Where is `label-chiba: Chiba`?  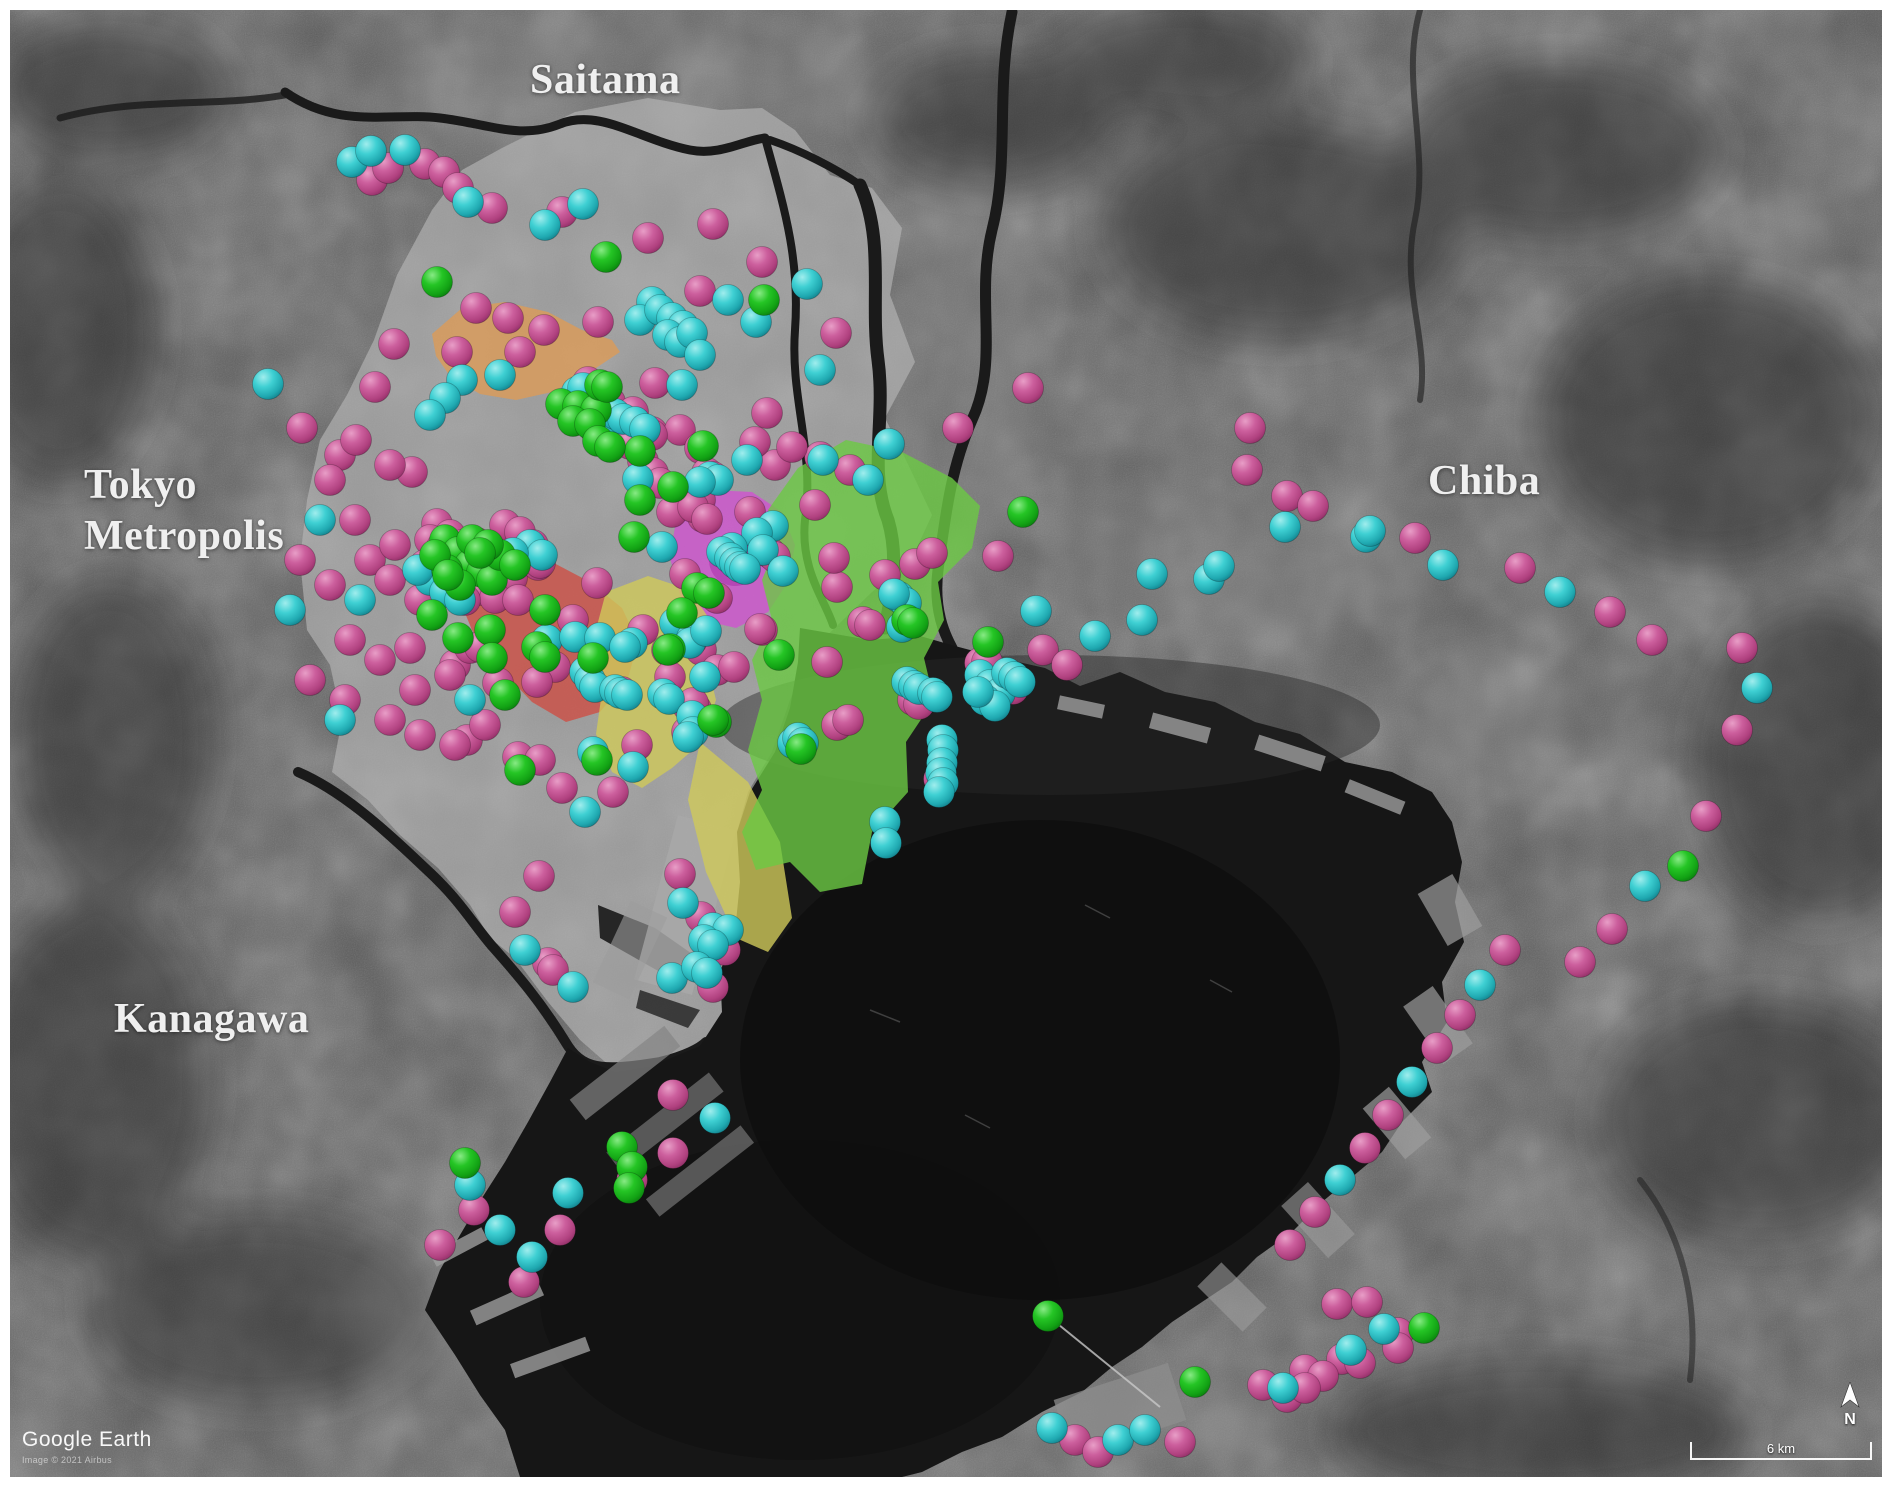
label-chiba: Chiba is located at coordinates (1484, 481).